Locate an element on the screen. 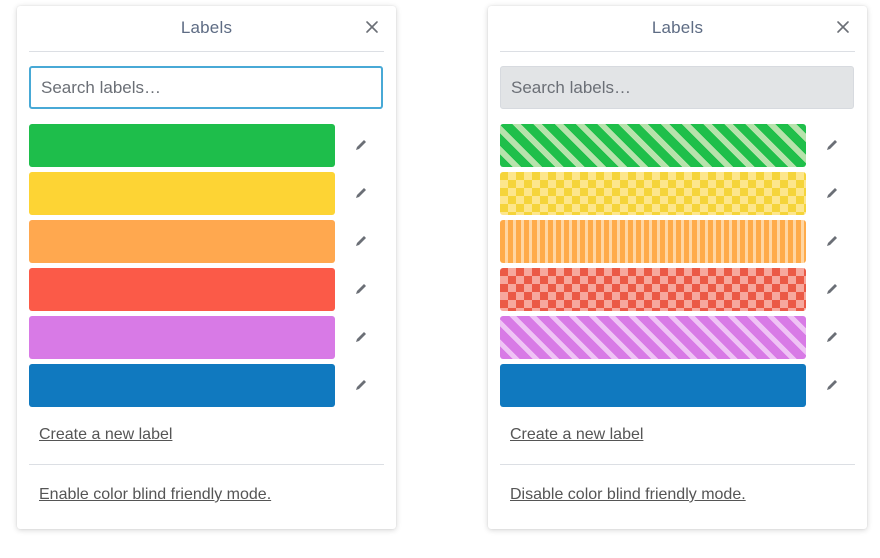 This screenshot has height=558, width=880. label-swatch-yellow is located at coordinates (182, 193).